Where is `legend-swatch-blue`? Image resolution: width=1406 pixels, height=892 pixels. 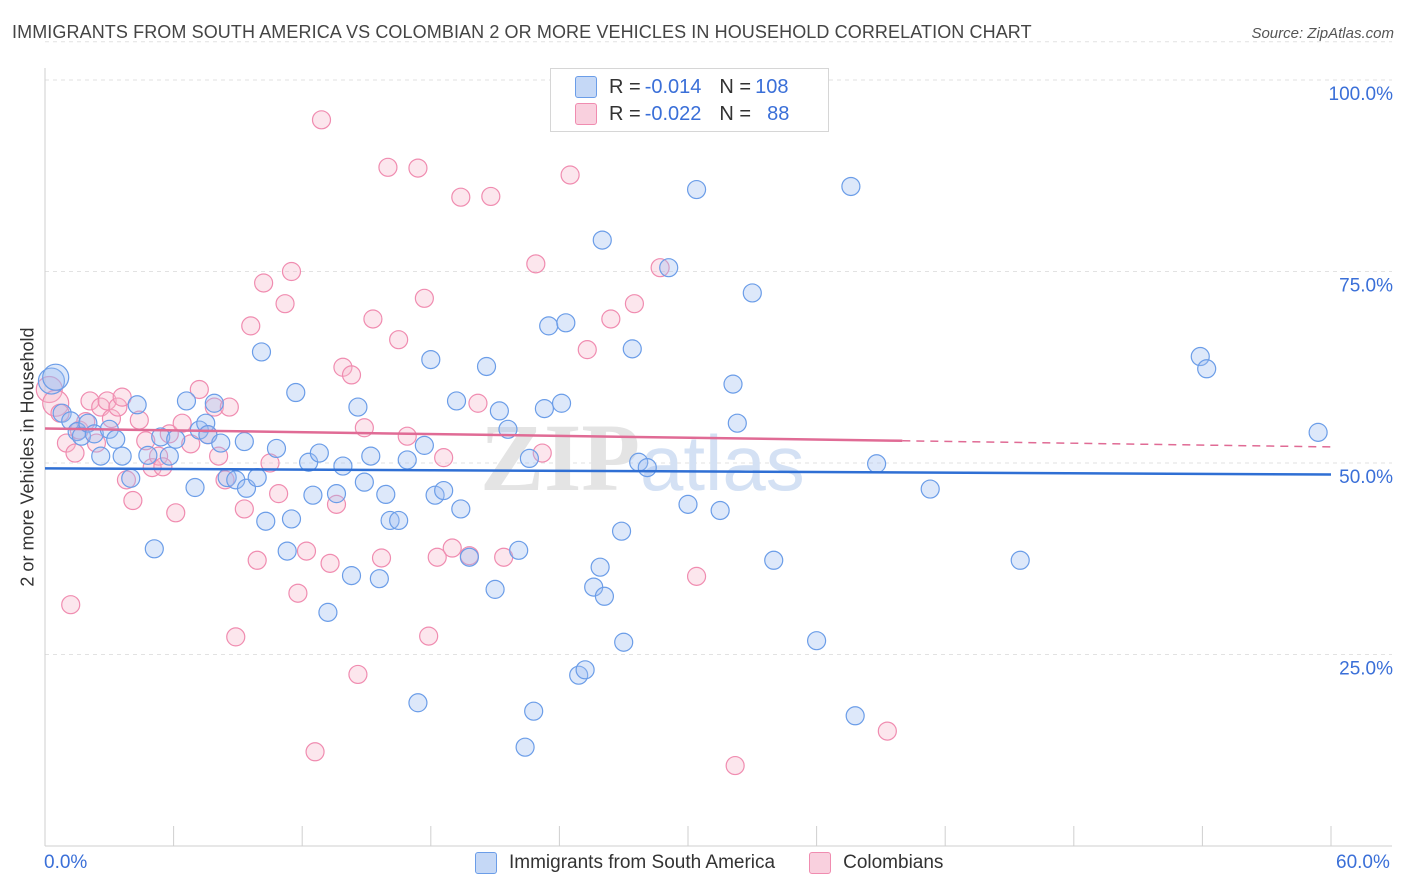
legend-swatch-blue is located at coordinates (586, 87).